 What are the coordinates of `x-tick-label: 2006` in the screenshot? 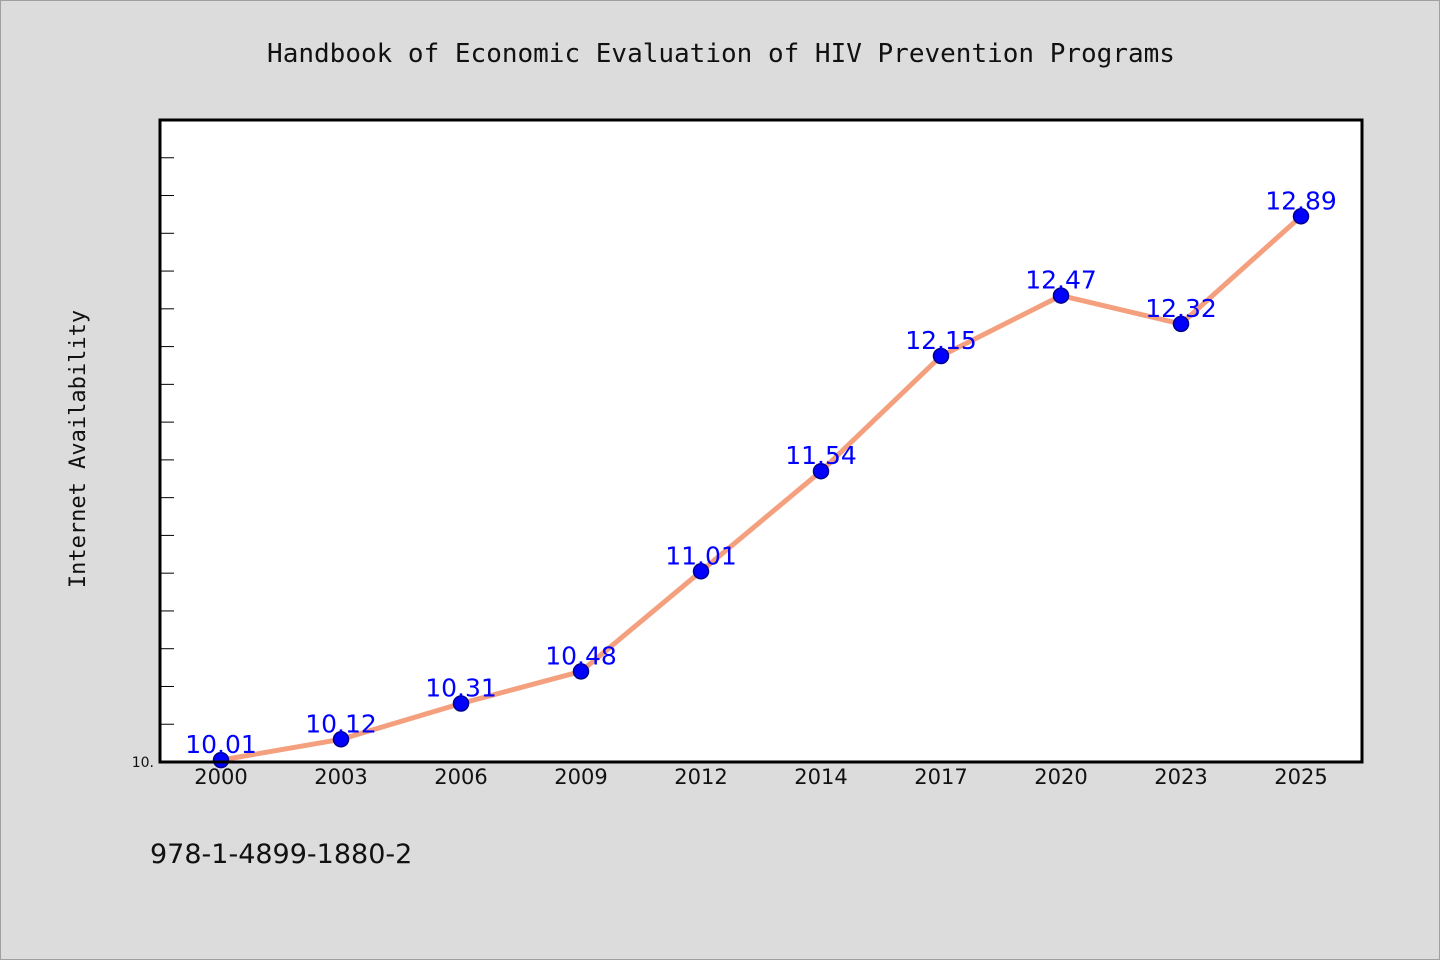 It's located at (460, 777).